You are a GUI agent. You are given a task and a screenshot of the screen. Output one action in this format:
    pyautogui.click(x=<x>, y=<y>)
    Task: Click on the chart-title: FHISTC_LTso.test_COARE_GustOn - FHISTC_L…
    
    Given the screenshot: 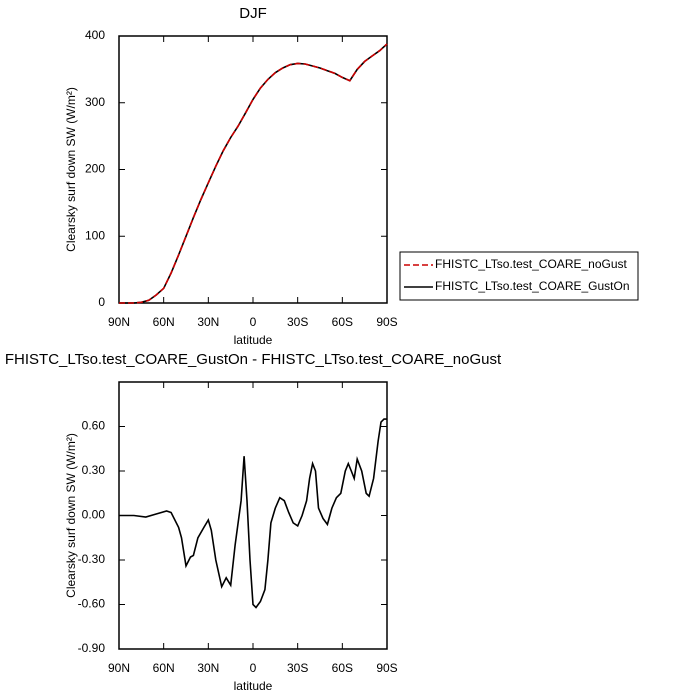 What is the action you would take?
    pyautogui.click(x=253, y=359)
    